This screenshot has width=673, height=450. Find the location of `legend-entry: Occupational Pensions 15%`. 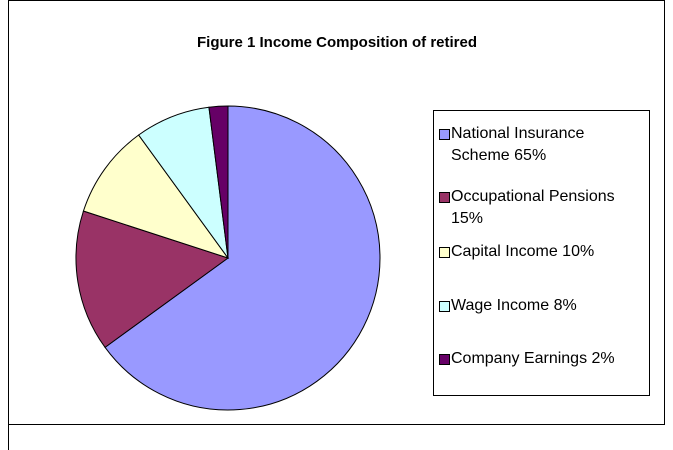

legend-entry: Occupational Pensions 15% is located at coordinates (541, 208).